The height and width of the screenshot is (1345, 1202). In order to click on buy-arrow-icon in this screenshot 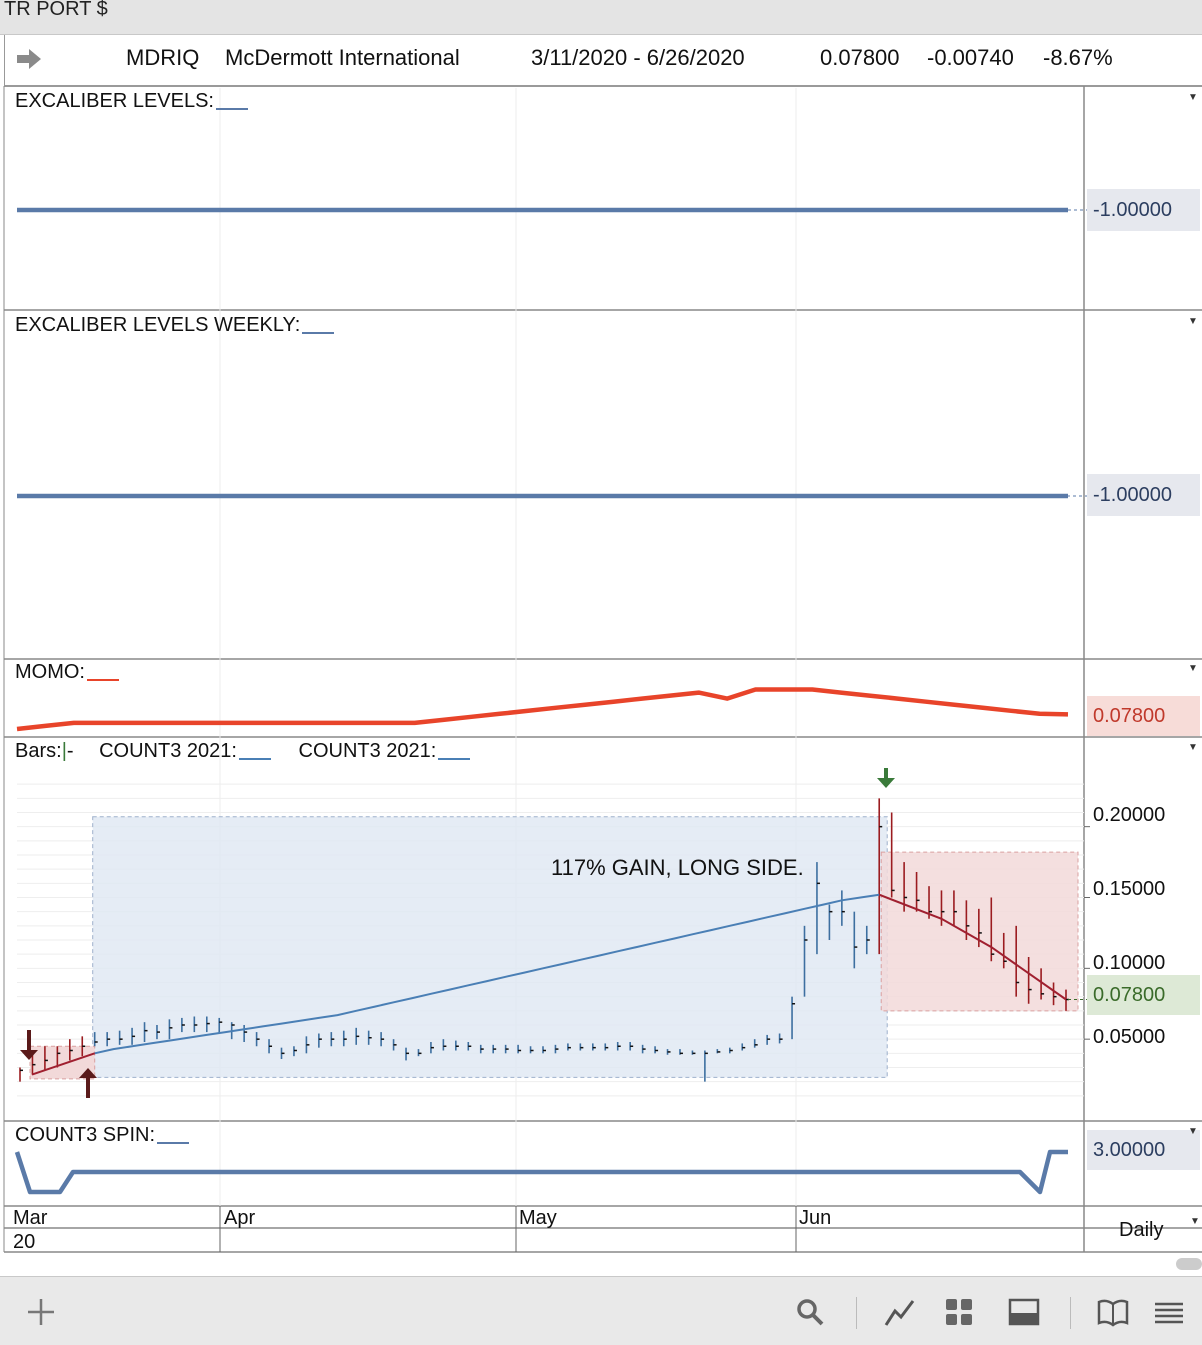, I will do `click(88, 1083)`.